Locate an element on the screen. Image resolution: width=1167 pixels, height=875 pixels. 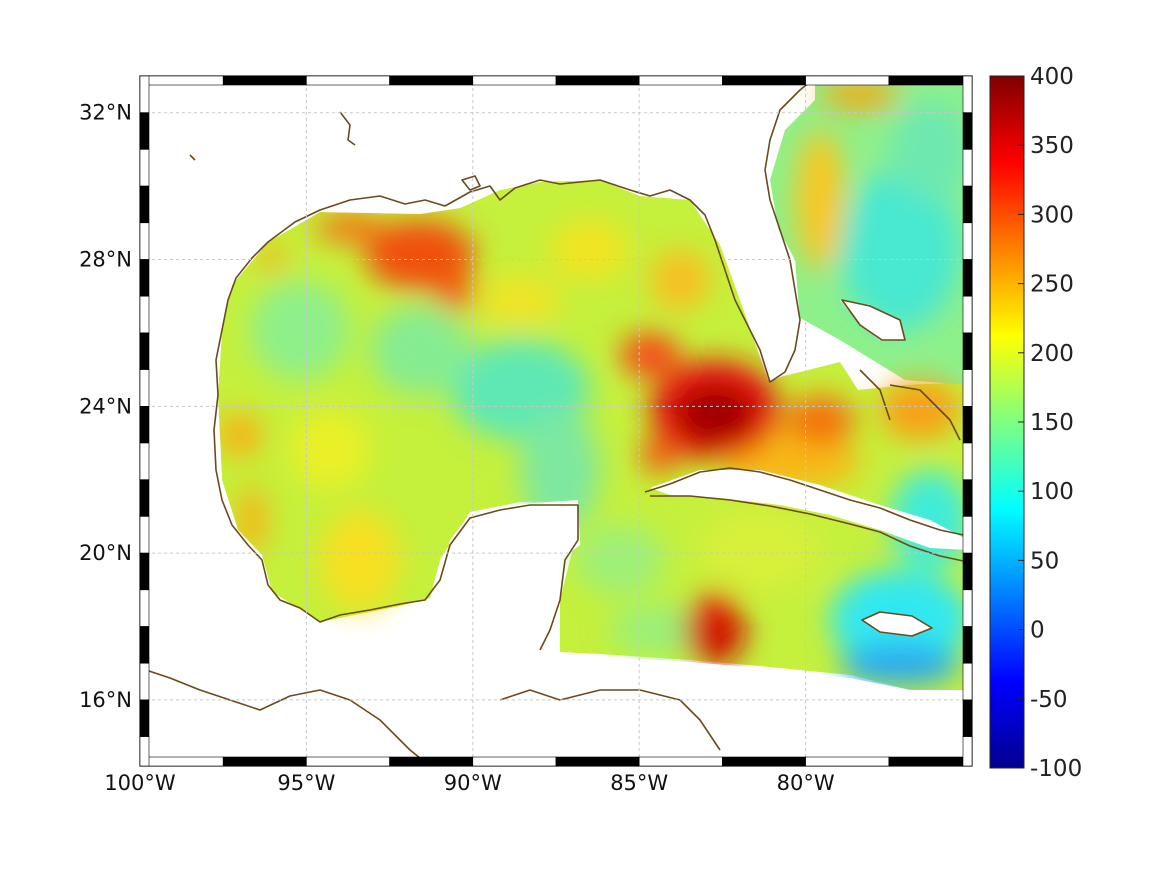
lat-tick-label: 32°N is located at coordinates (105, 113).